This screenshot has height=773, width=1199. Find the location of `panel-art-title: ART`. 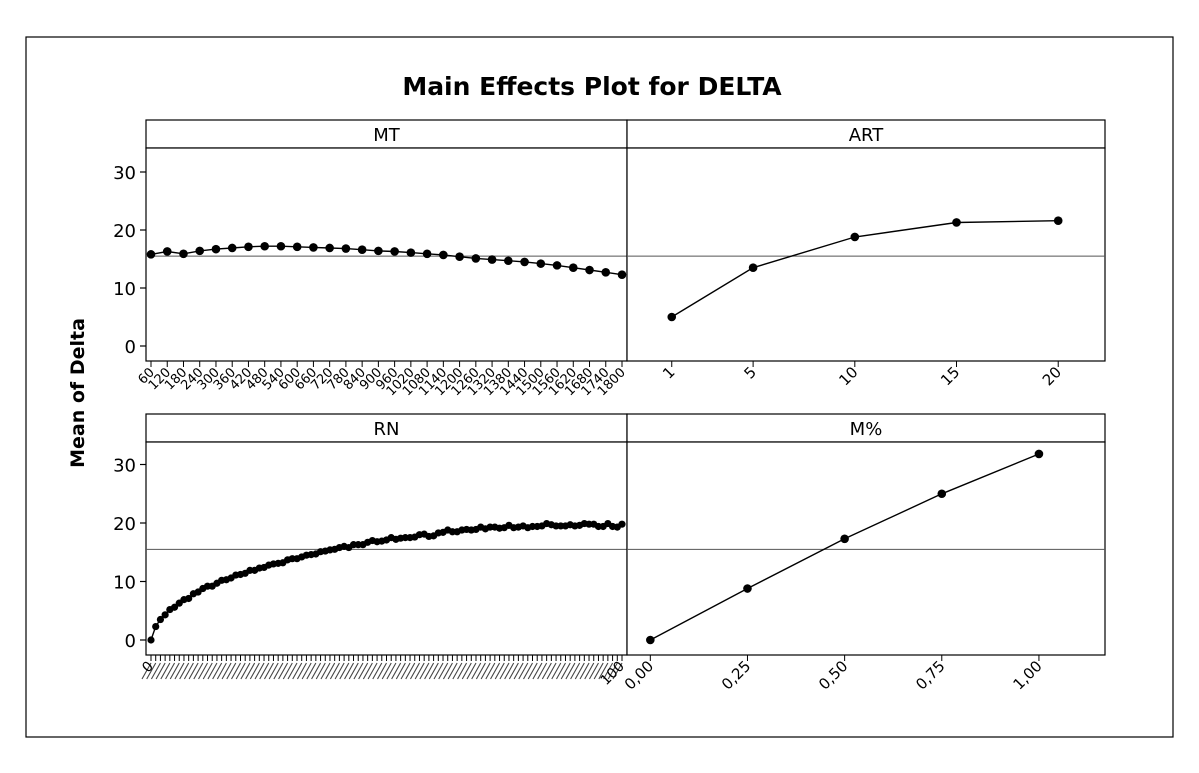

panel-art-title: ART is located at coordinates (867, 135).